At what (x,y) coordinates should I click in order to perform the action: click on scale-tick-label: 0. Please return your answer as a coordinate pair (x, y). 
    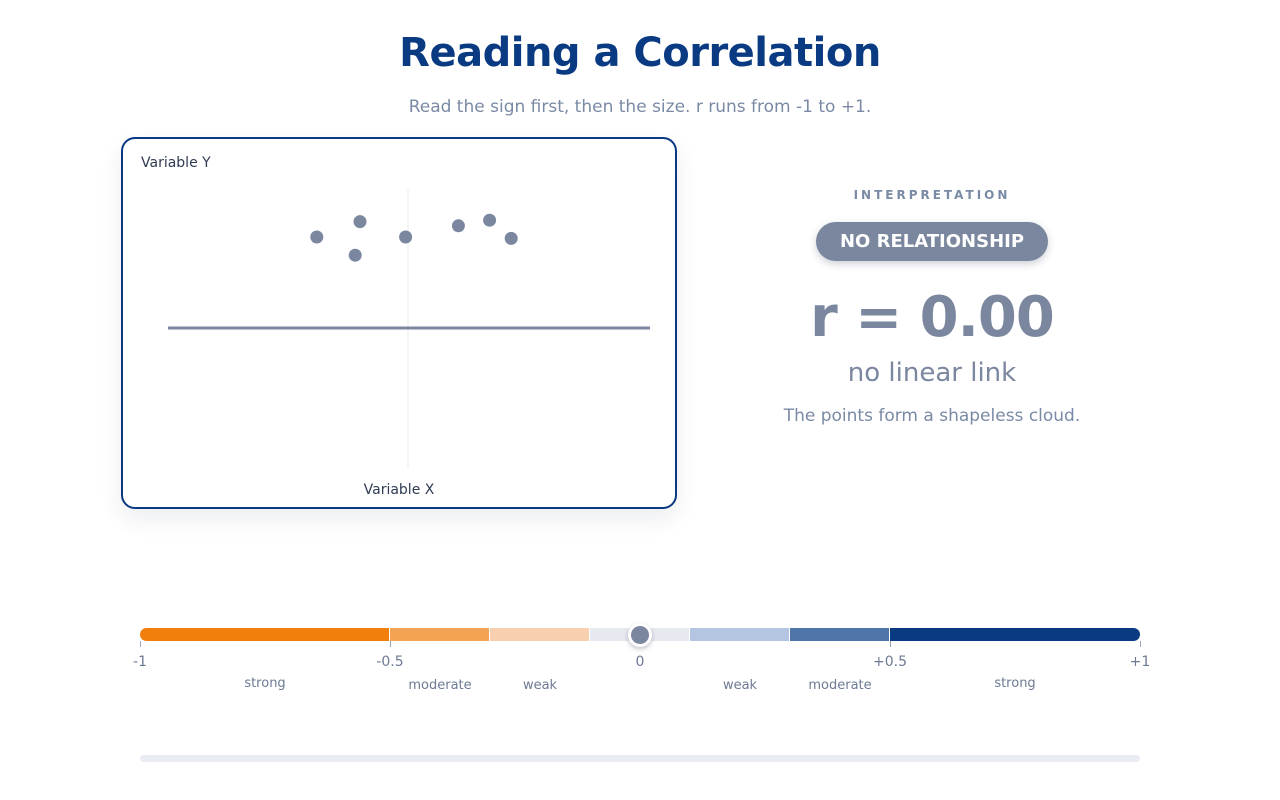
    Looking at the image, I should click on (640, 662).